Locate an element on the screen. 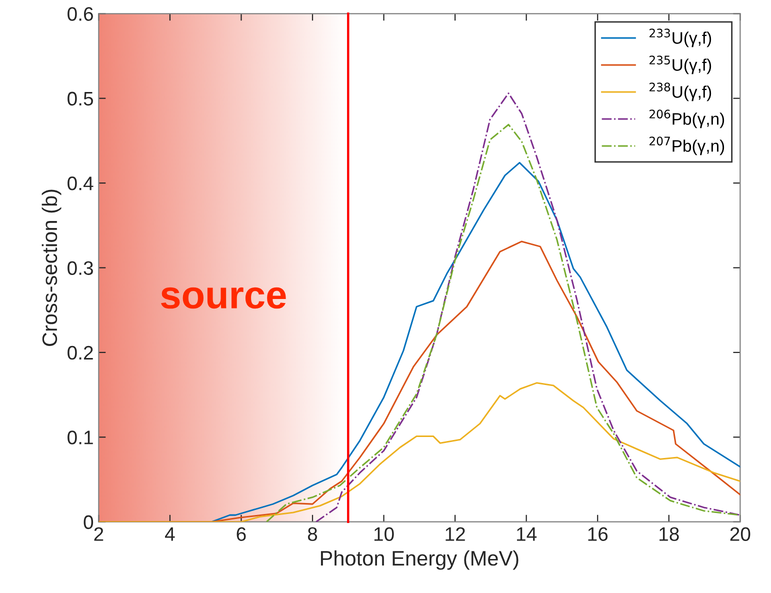 This screenshot has width=771, height=593. y-tick-label: 0.2 is located at coordinates (80, 353).